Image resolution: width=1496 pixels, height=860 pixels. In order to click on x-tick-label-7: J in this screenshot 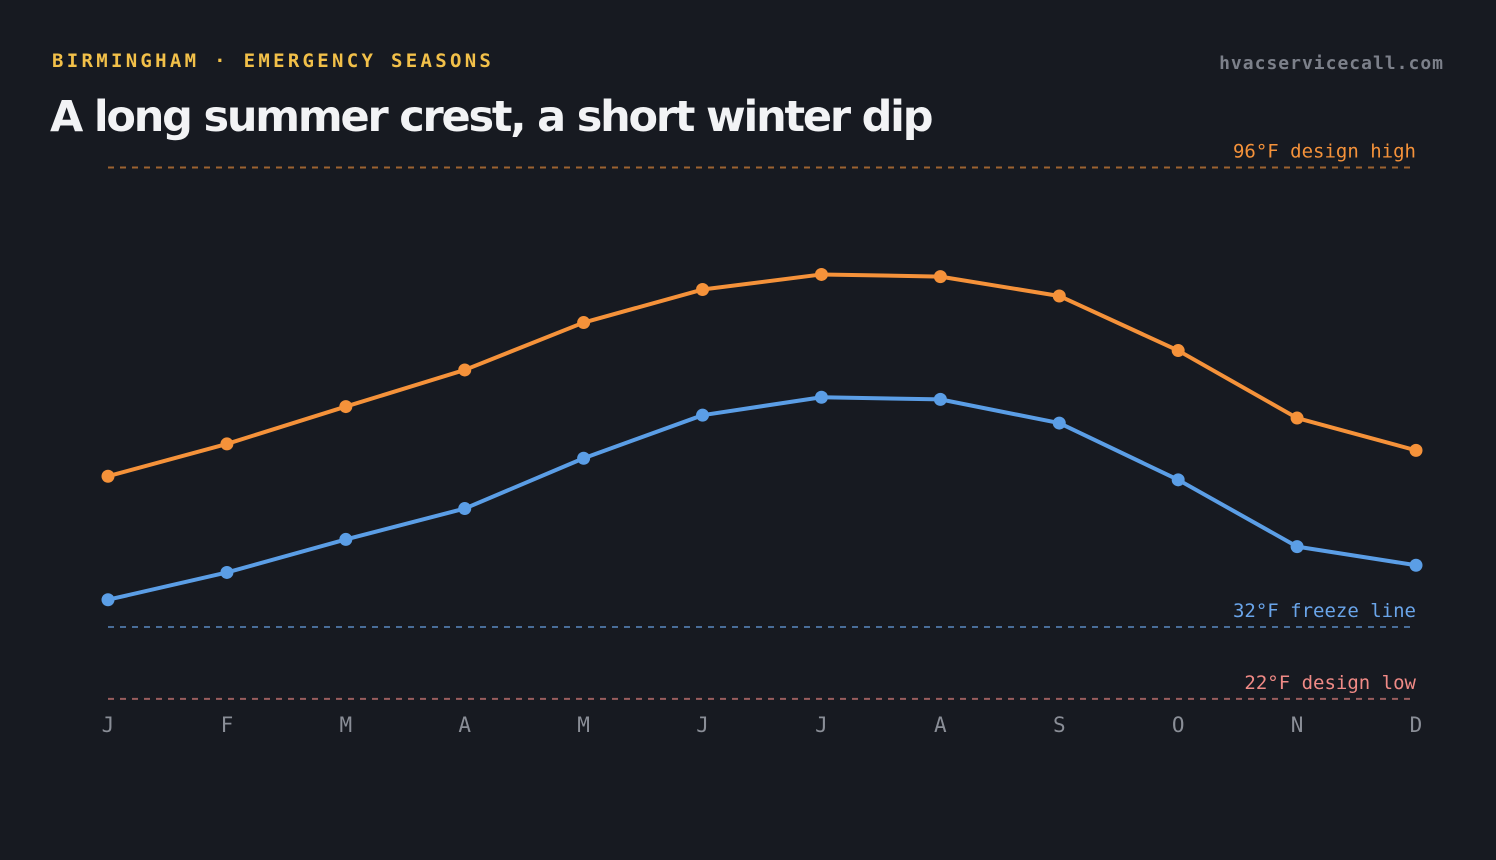, I will do `click(821, 725)`.